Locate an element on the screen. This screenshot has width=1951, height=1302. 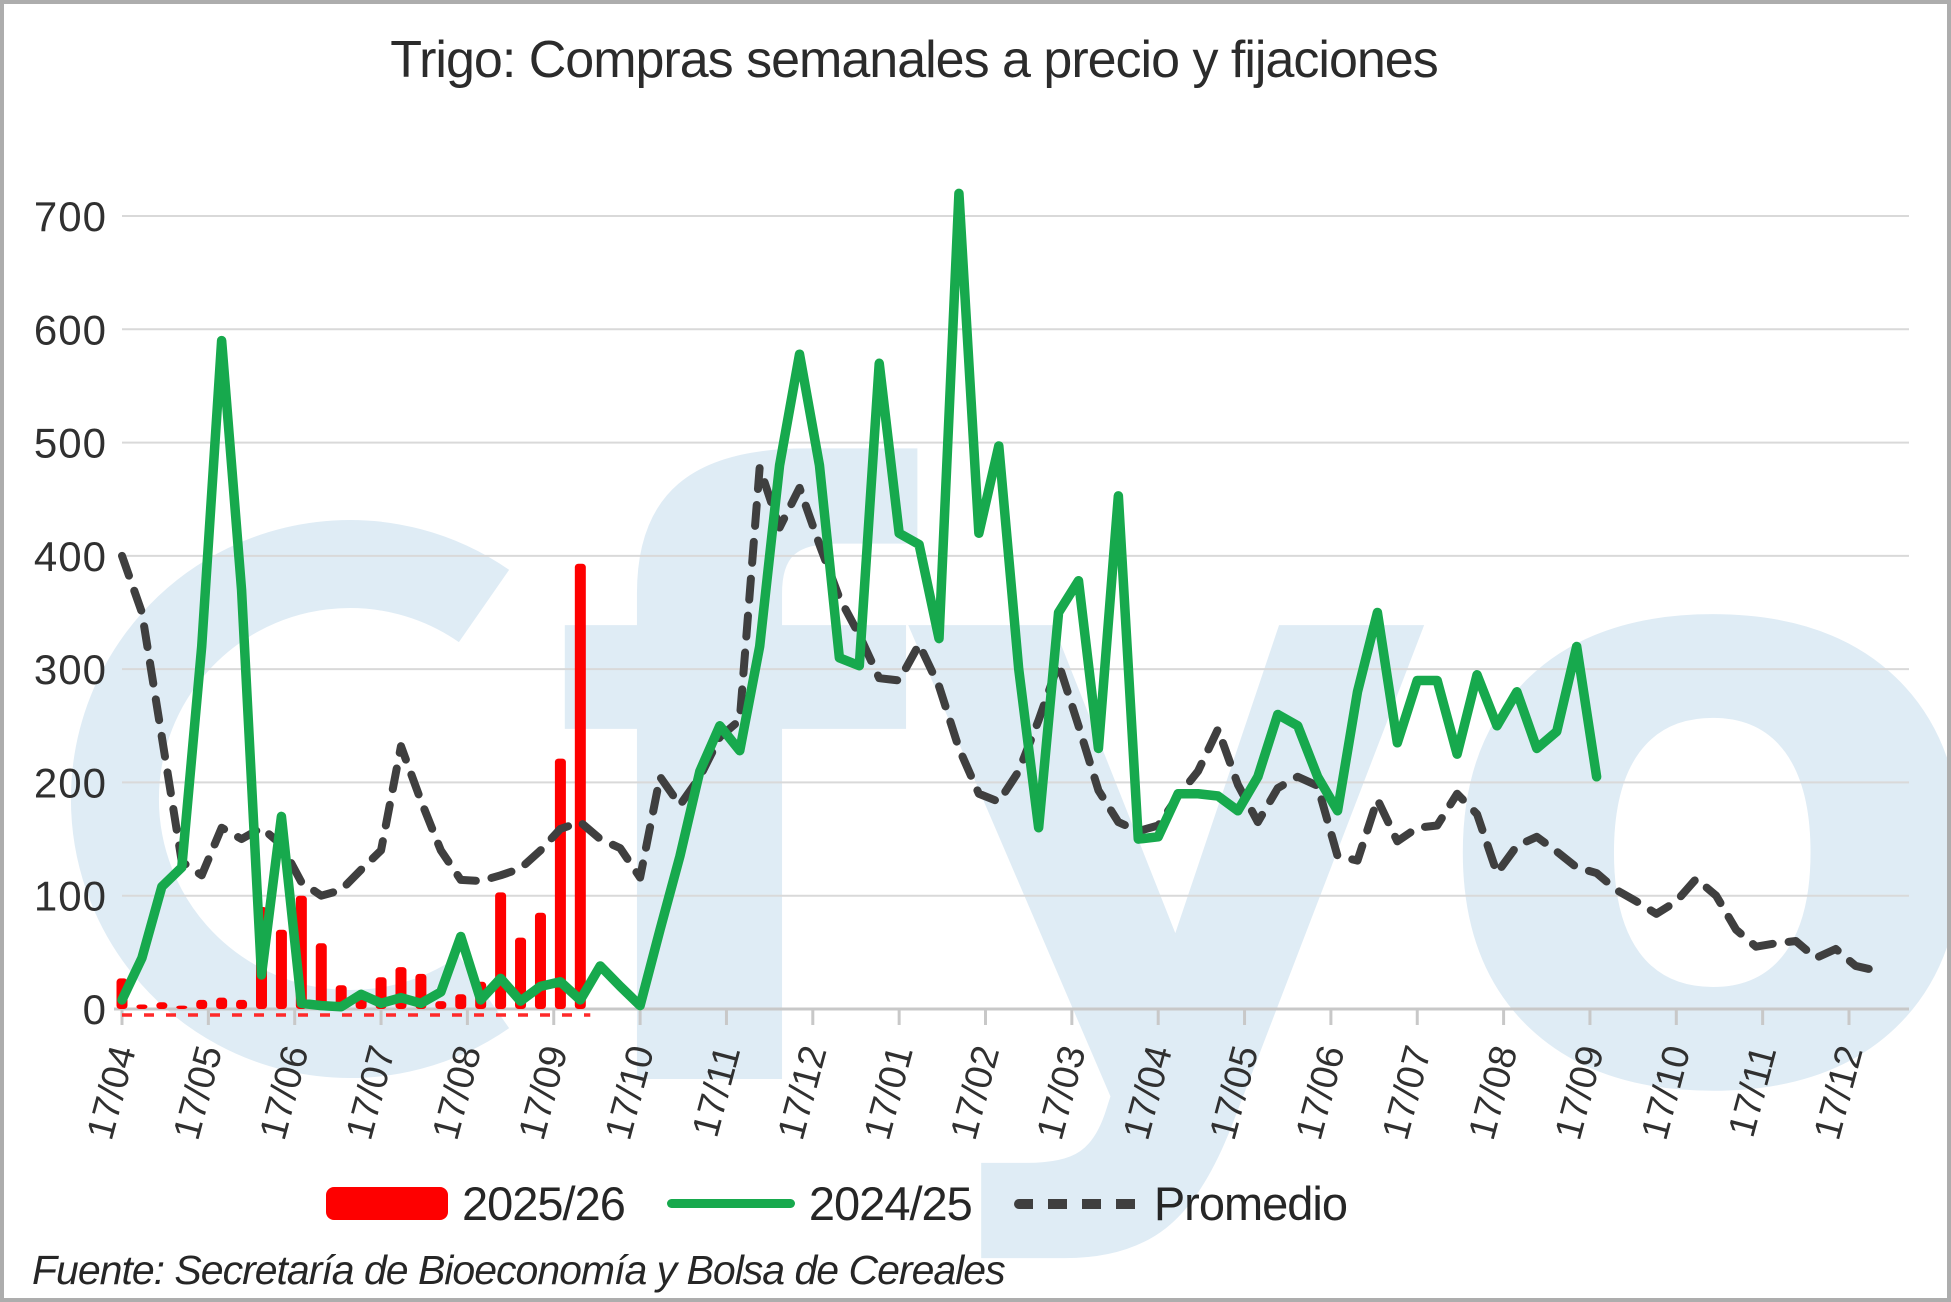
y-tick-label: 100 is located at coordinates (70, 896).